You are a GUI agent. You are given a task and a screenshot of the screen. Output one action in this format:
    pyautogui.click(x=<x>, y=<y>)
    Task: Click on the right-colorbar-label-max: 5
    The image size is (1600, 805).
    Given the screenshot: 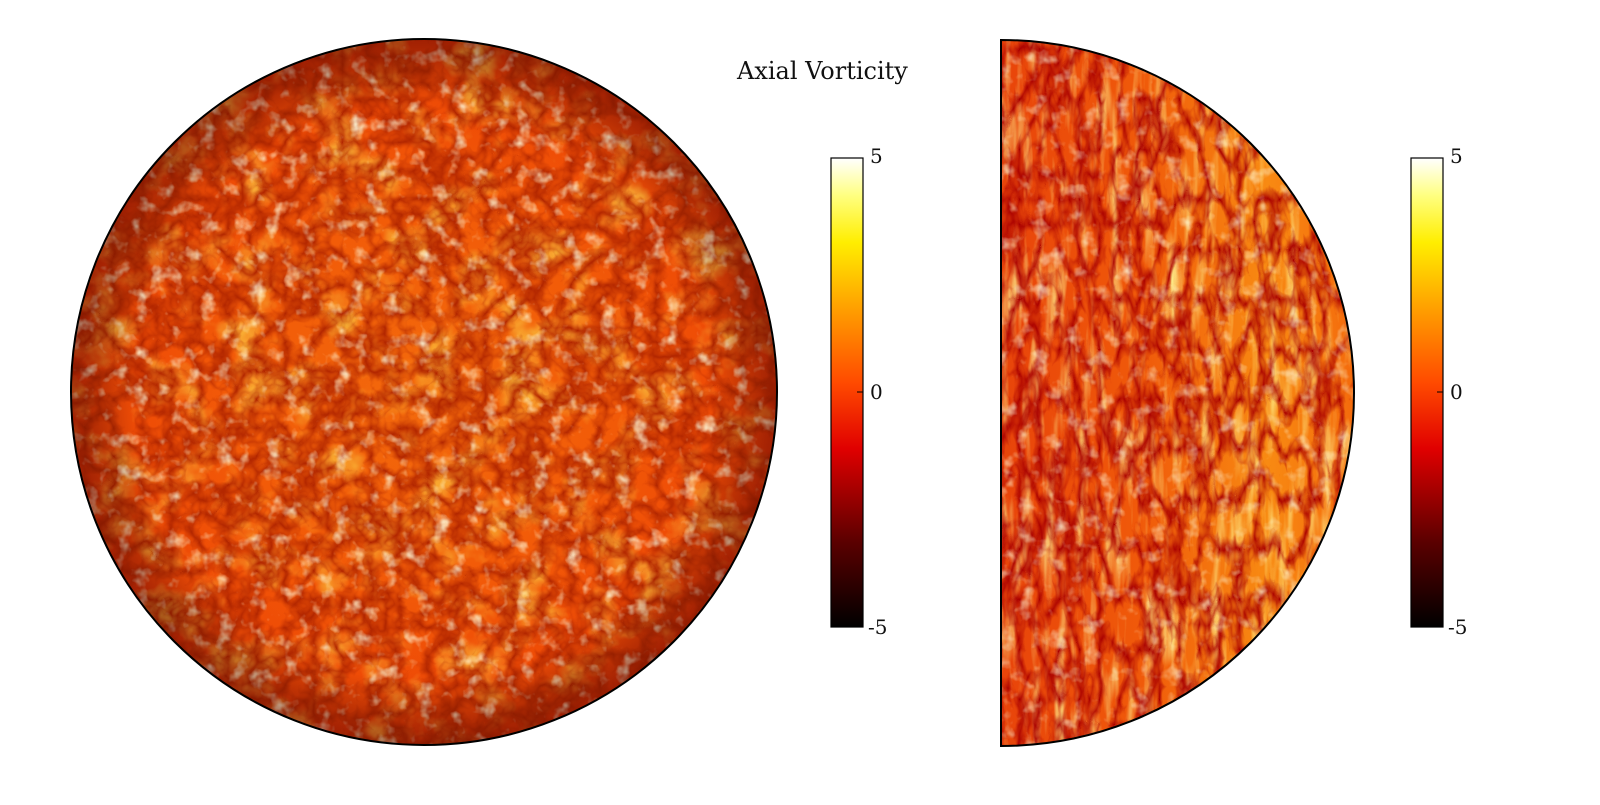 What is the action you would take?
    pyautogui.click(x=1456, y=156)
    